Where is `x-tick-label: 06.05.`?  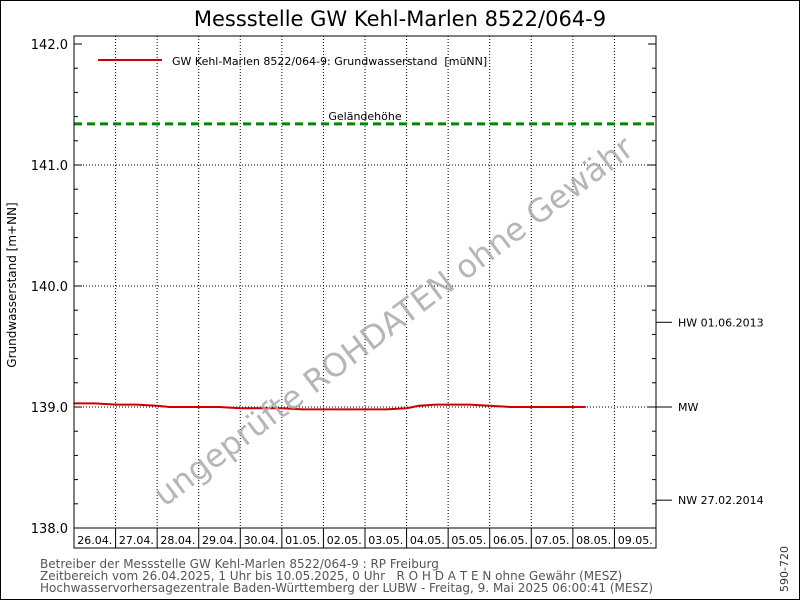
x-tick-label: 06.05. is located at coordinates (510, 540).